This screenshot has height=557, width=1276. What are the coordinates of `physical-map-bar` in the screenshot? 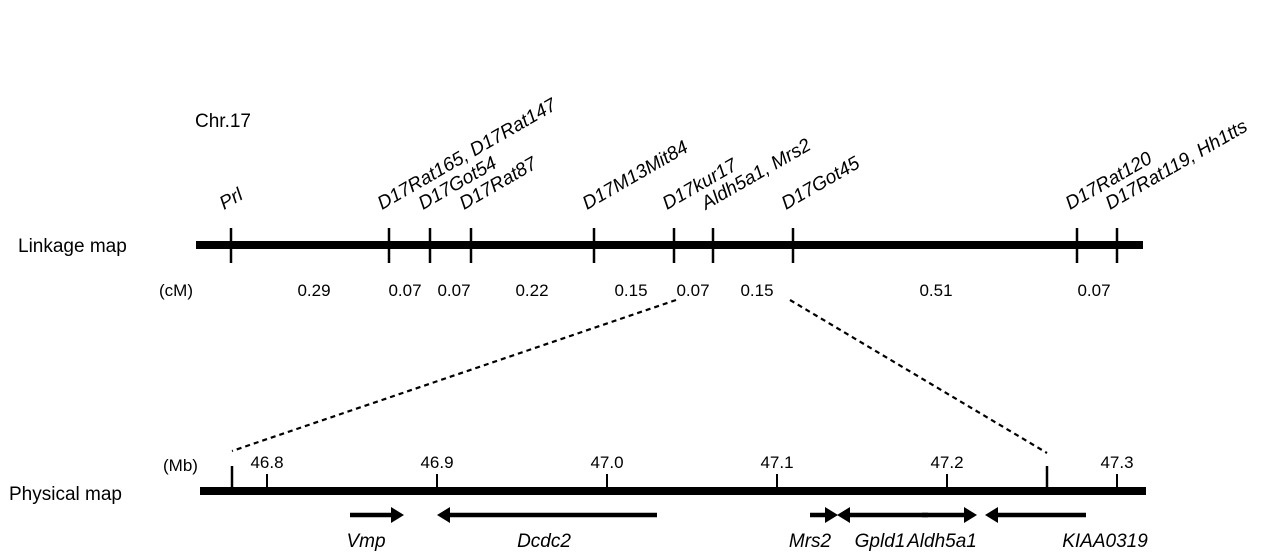 It's located at (673, 491).